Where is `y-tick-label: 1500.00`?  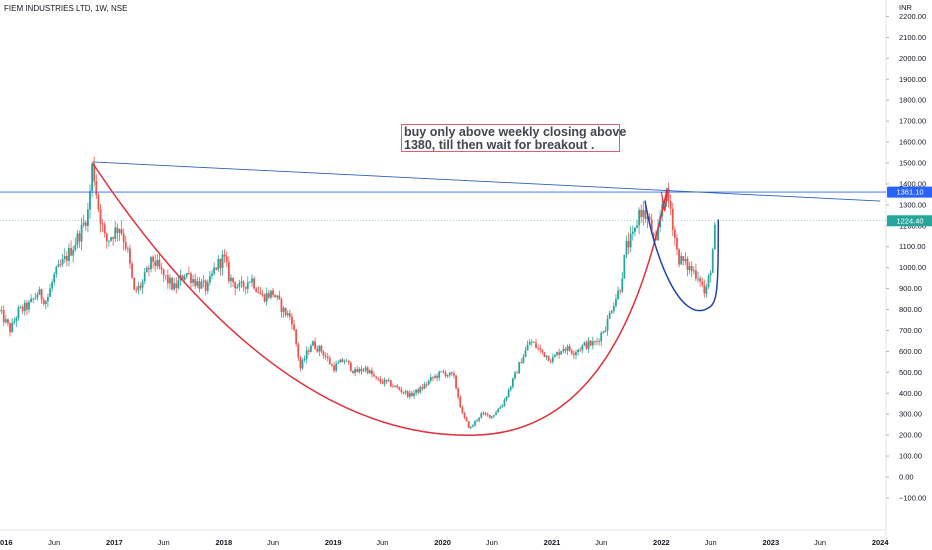
y-tick-label: 1500.00 is located at coordinates (912, 163).